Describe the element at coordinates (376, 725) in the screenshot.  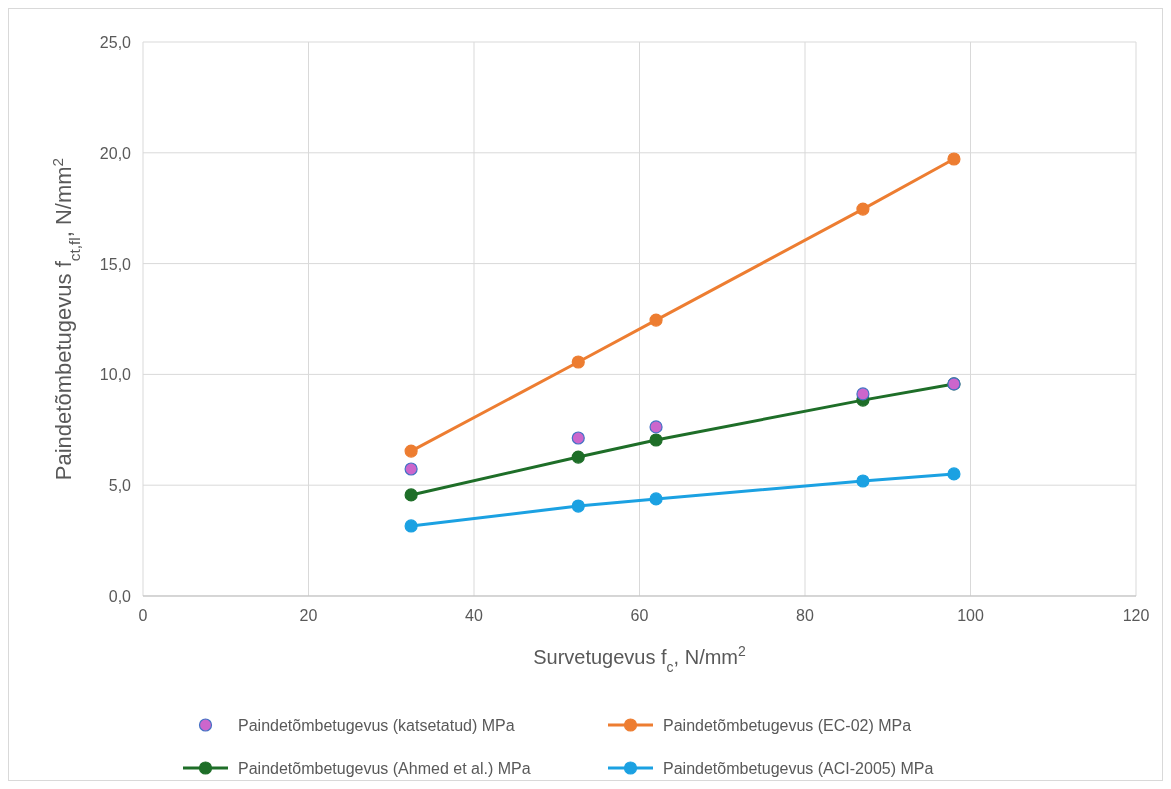
I see `legend-label: Paindetõmbetugevus (katsetatud) MPa` at that location.